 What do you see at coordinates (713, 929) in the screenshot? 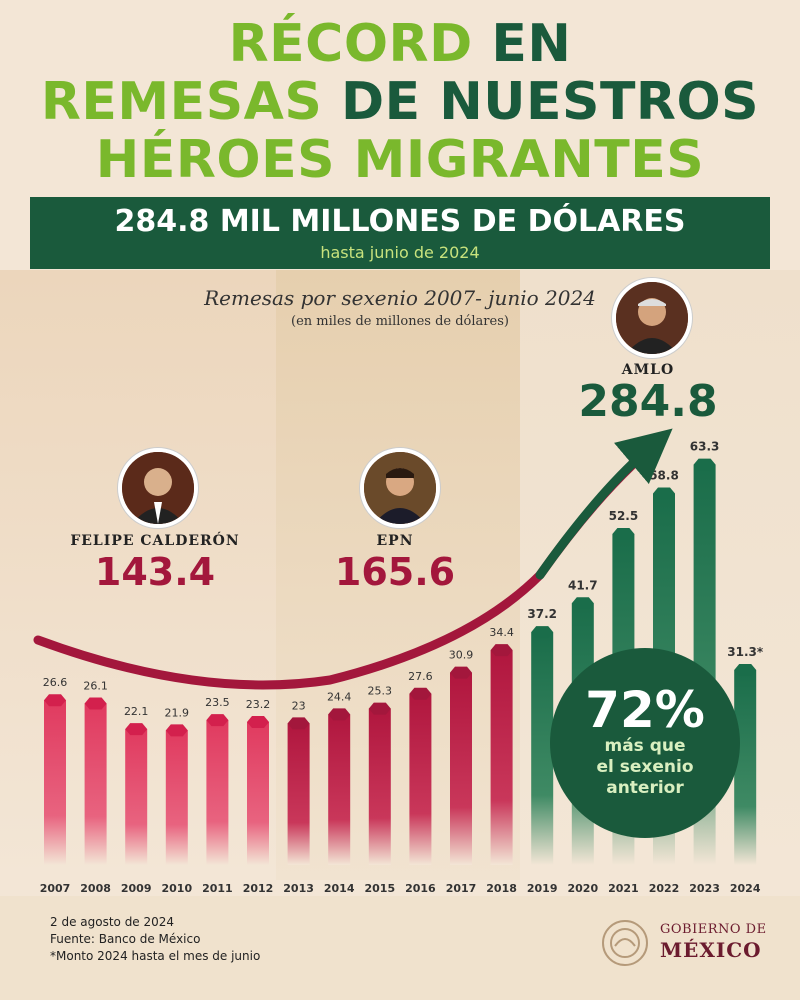
I see `logo-line-1: GOBIERNO DE` at bounding box center [713, 929].